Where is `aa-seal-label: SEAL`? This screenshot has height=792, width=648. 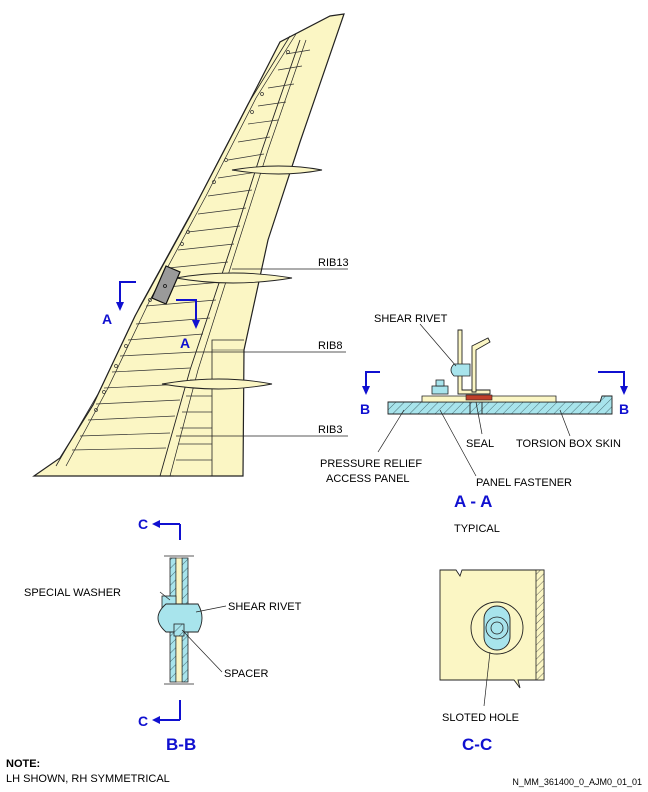
aa-seal-label: SEAL is located at coordinates (480, 444).